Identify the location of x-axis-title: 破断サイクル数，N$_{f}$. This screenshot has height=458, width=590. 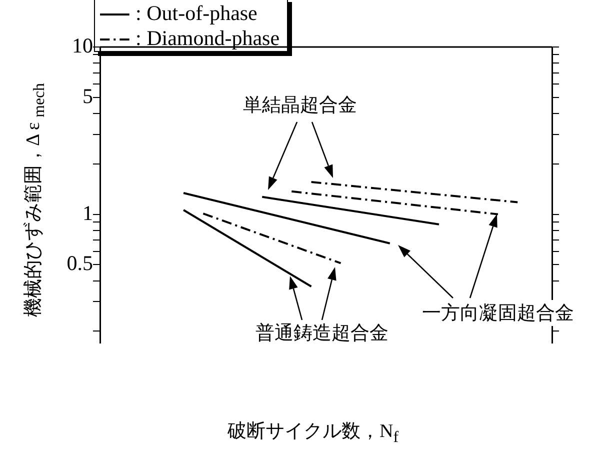
(313, 433).